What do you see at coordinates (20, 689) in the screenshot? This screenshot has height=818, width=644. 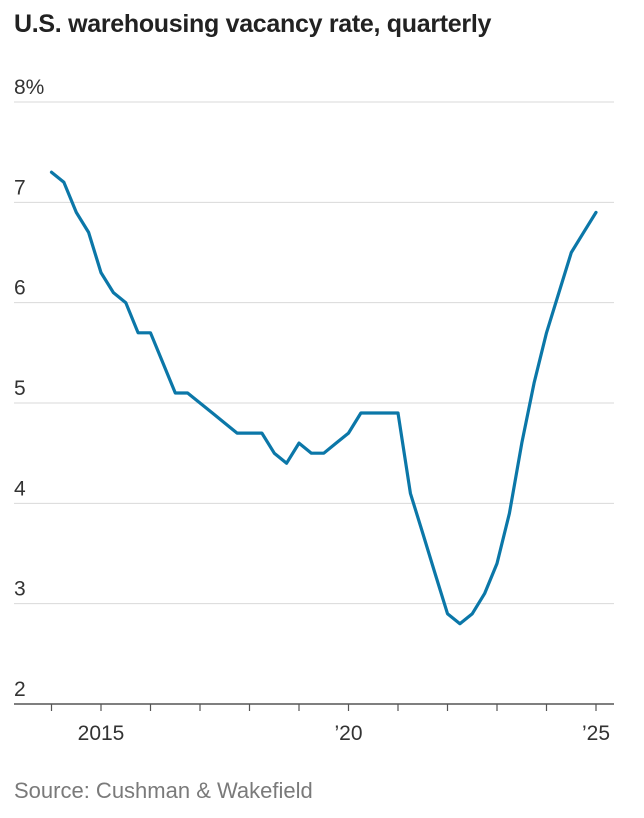 I see `y-tick-label: 2` at bounding box center [20, 689].